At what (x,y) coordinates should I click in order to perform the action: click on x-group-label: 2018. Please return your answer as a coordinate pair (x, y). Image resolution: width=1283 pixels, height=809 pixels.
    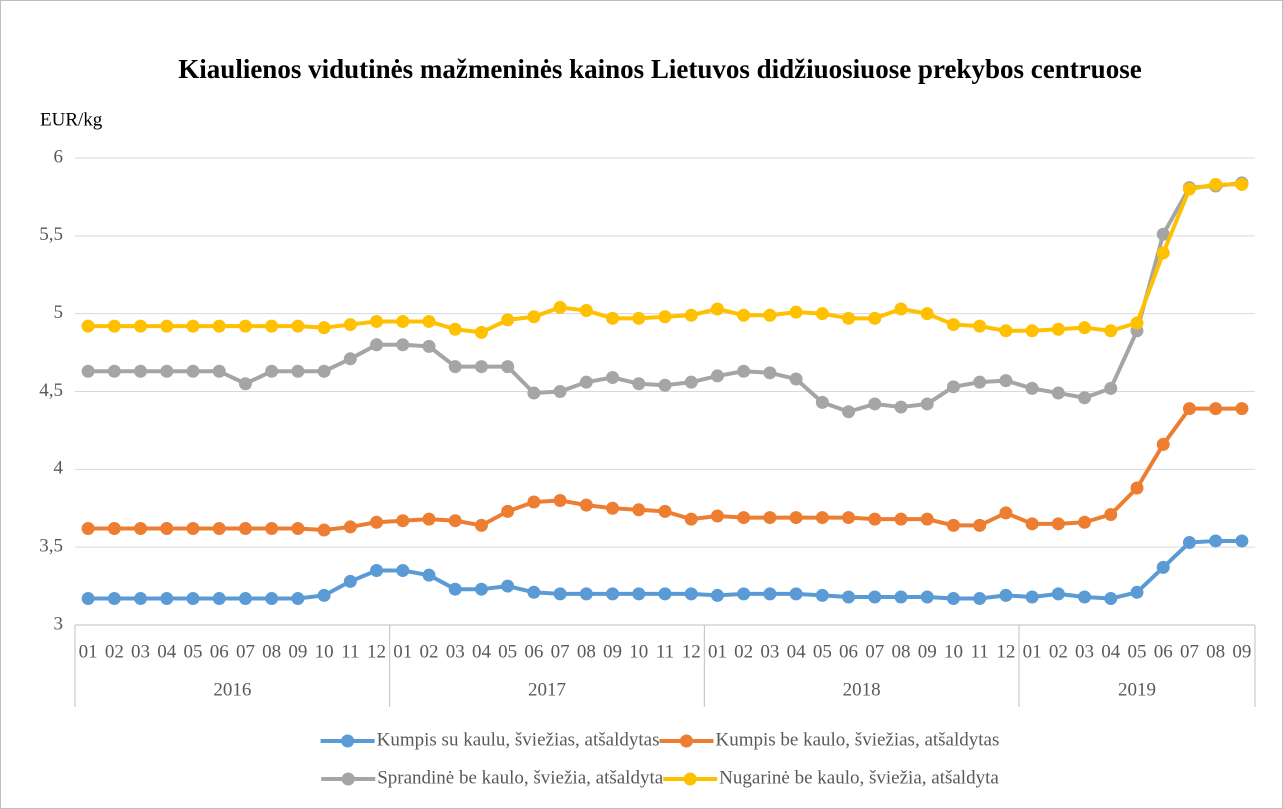
    Looking at the image, I should click on (862, 689).